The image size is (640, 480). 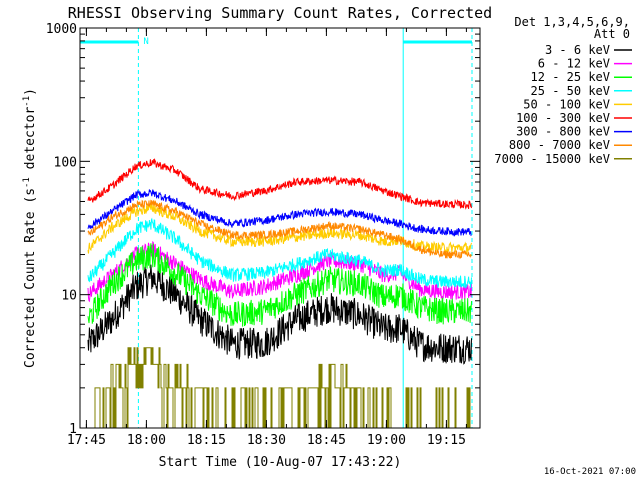 I want to click on footer-timestamp: 16-Oct-2021 07:00, so click(x=590, y=472).